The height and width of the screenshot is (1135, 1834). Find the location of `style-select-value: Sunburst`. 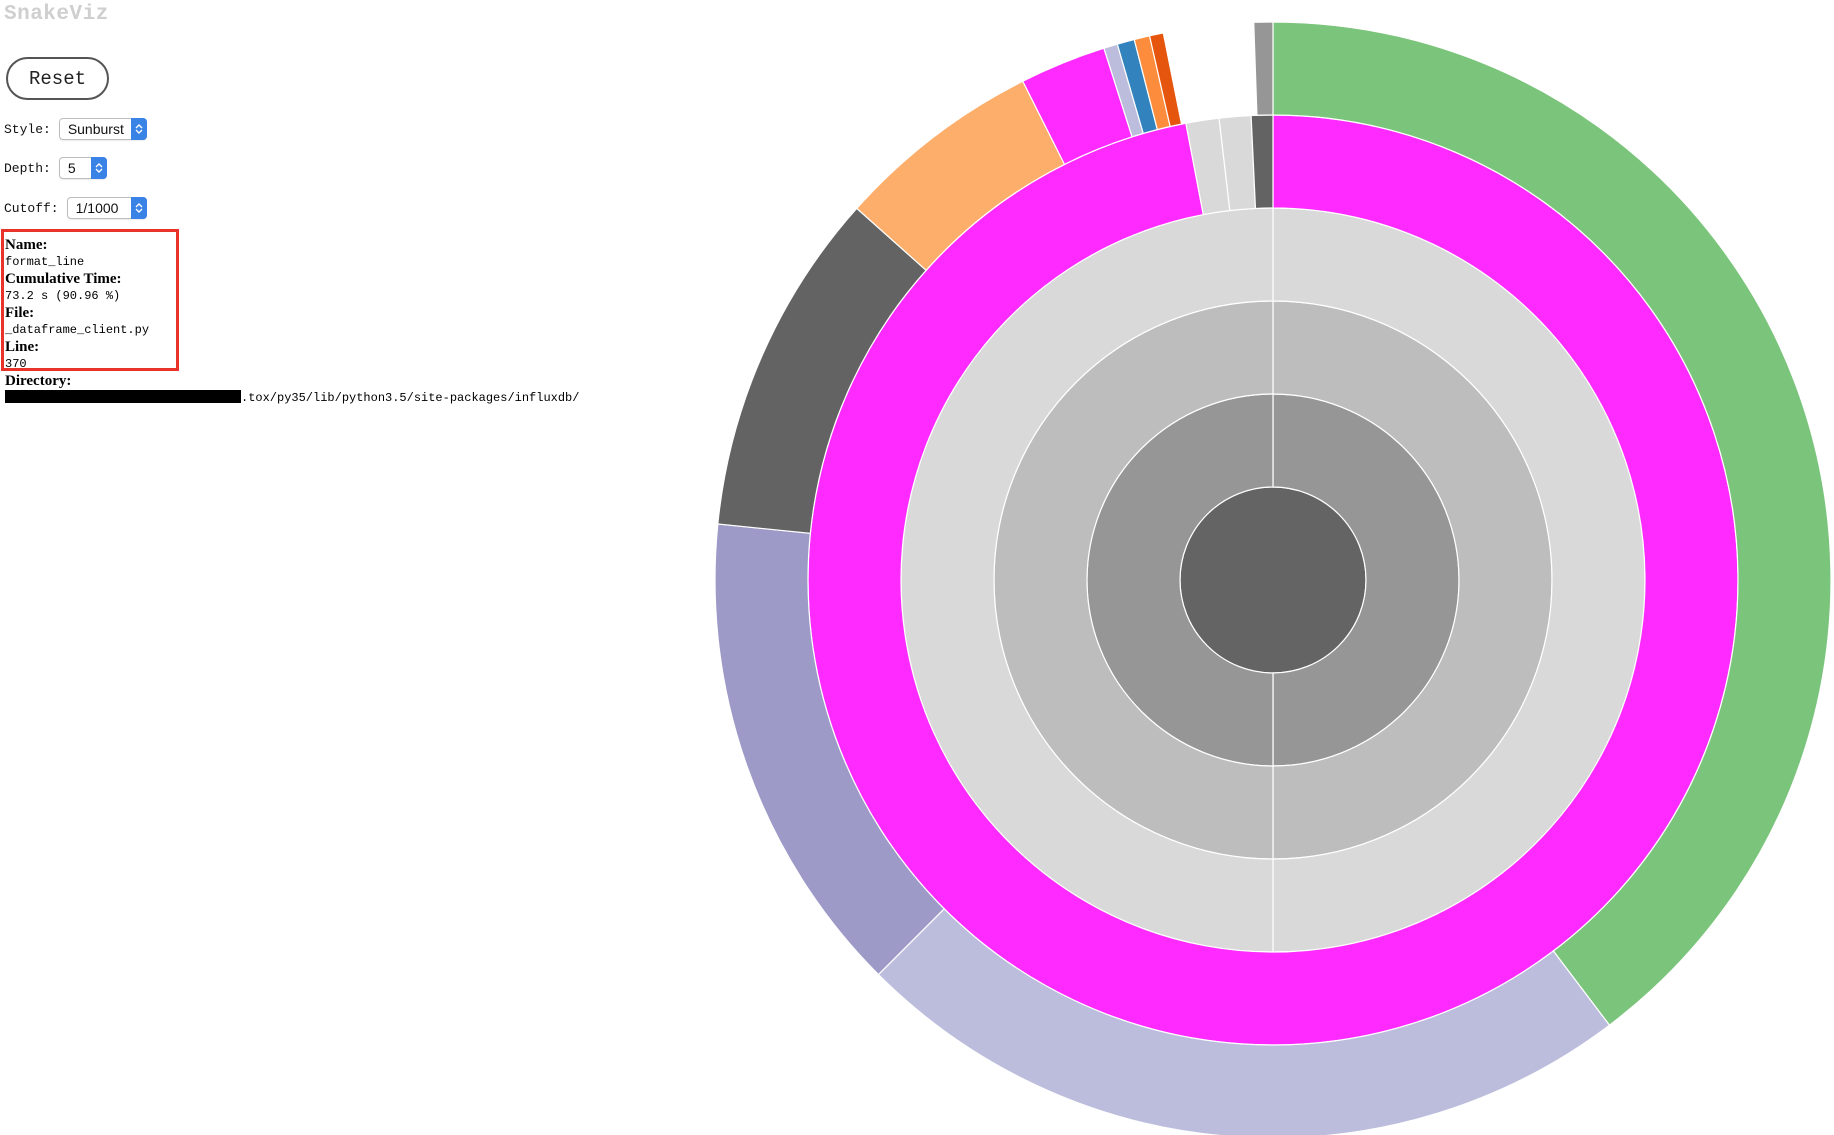

style-select-value: Sunburst is located at coordinates (95, 129).